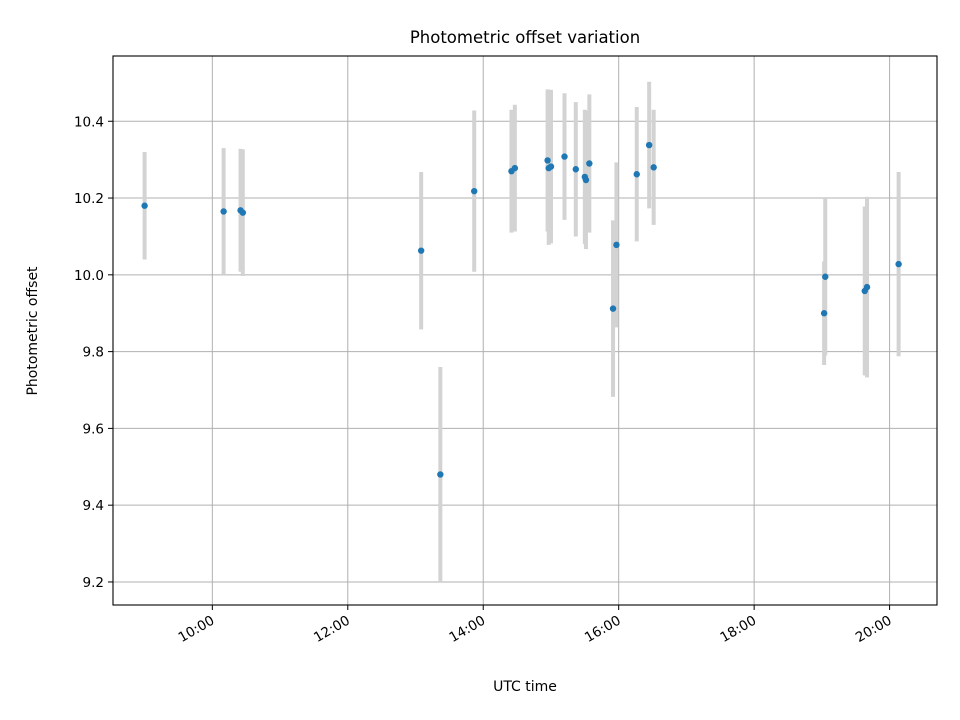  I want to click on x-tick-label: 12:00, so click(332, 629).